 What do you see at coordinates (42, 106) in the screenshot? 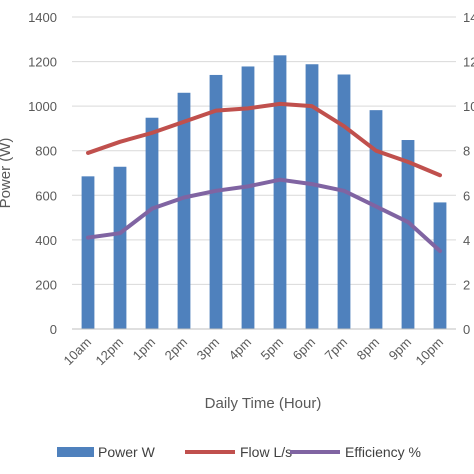
I see `y-tick-label: 1000` at bounding box center [42, 106].